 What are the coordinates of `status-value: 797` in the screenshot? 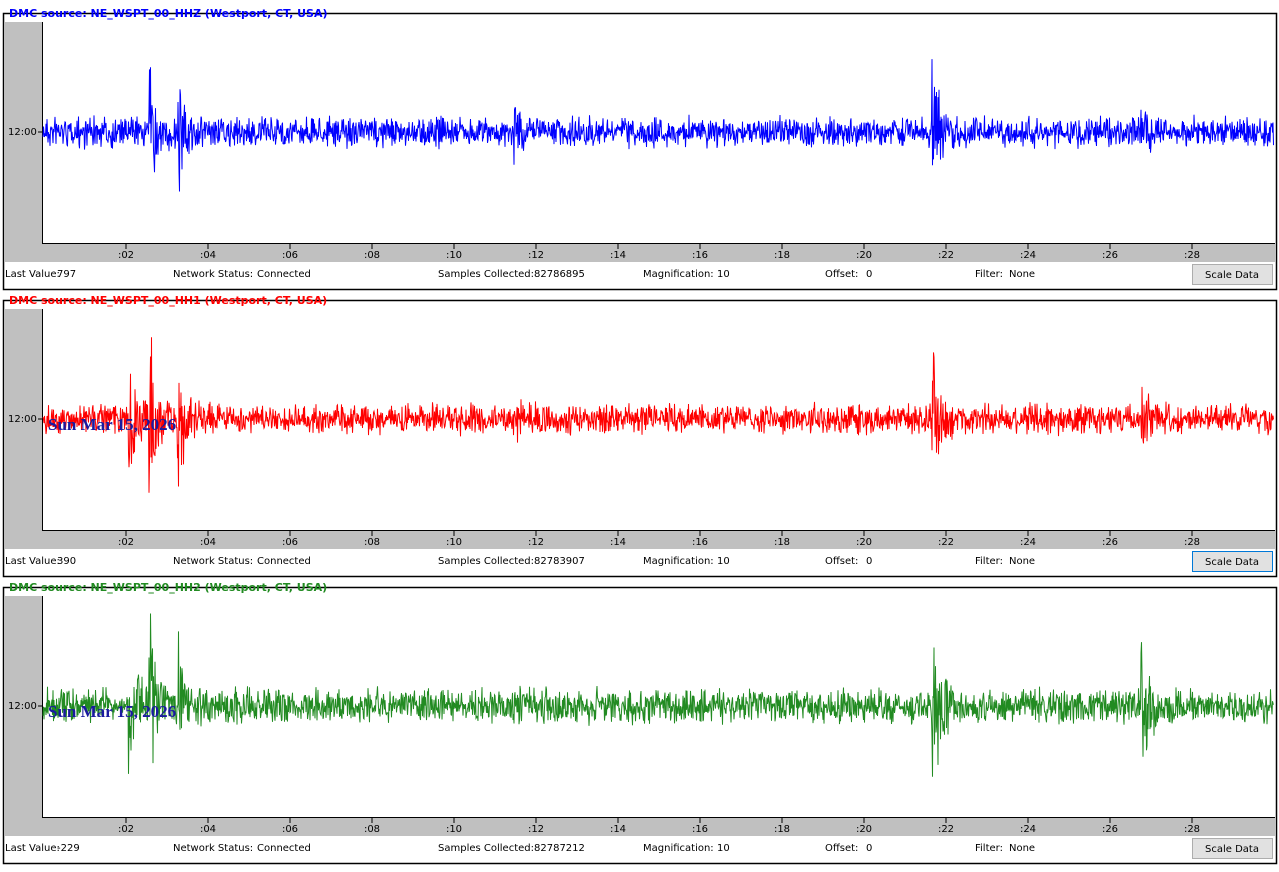 It's located at (66, 274).